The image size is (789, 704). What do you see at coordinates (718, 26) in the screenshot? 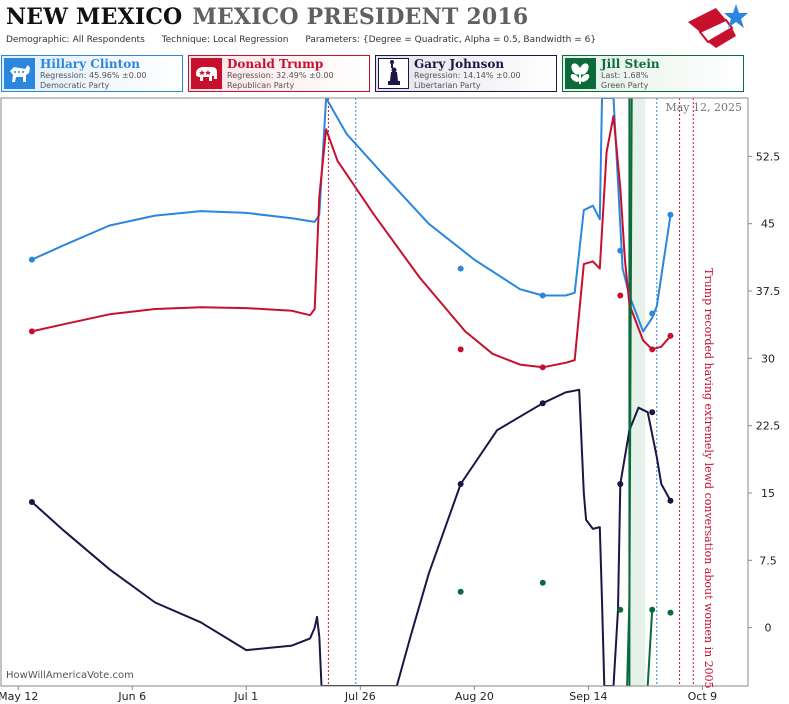
I see `flag-star-logo-icon` at bounding box center [718, 26].